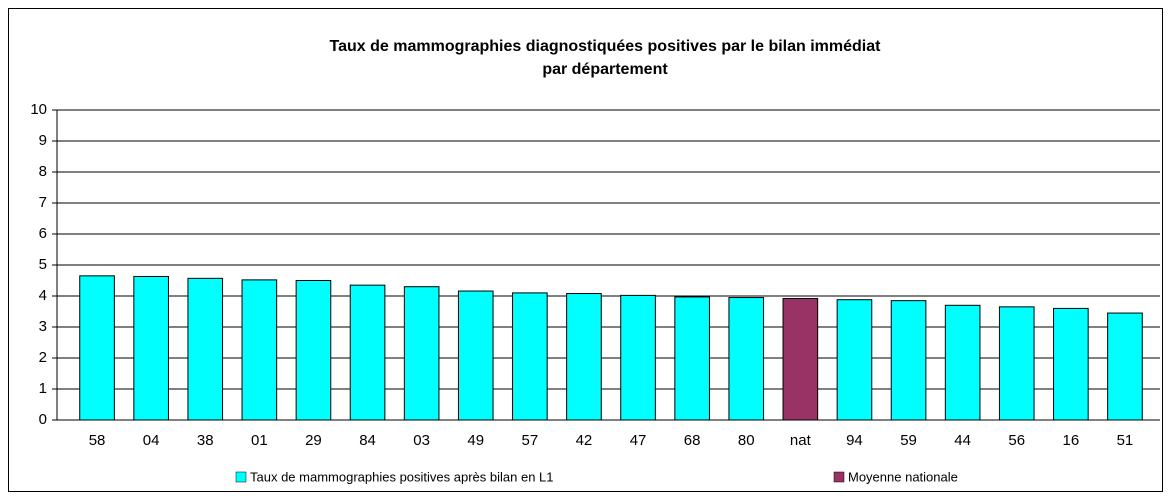 This screenshot has width=1171, height=500. Describe the element at coordinates (903, 476) in the screenshot. I see `legend-label: Moyenne nationale` at that location.